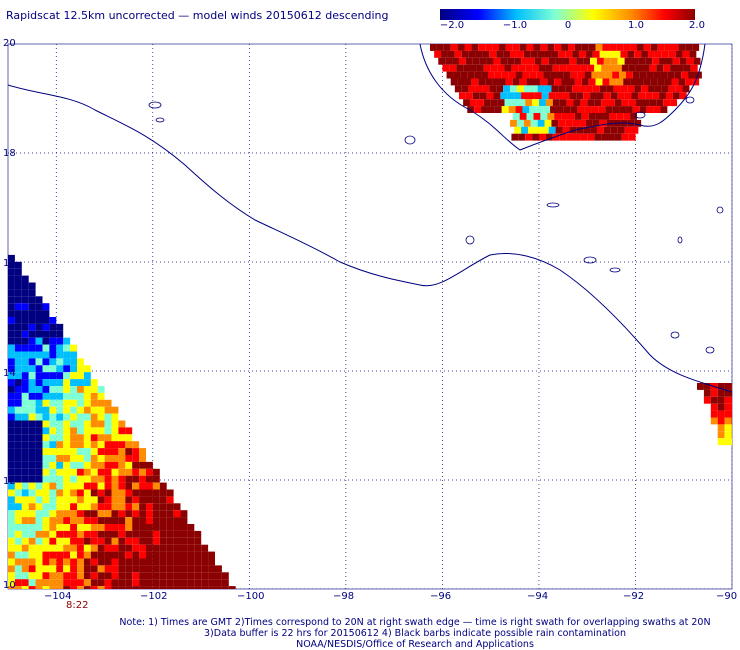  I want to click on lon-label: −98, so click(344, 596).